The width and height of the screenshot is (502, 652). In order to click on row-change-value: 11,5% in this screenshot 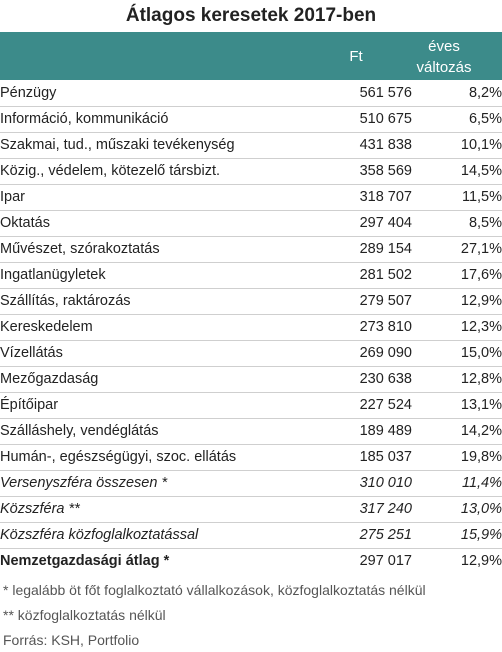, I will do `click(457, 197)`.